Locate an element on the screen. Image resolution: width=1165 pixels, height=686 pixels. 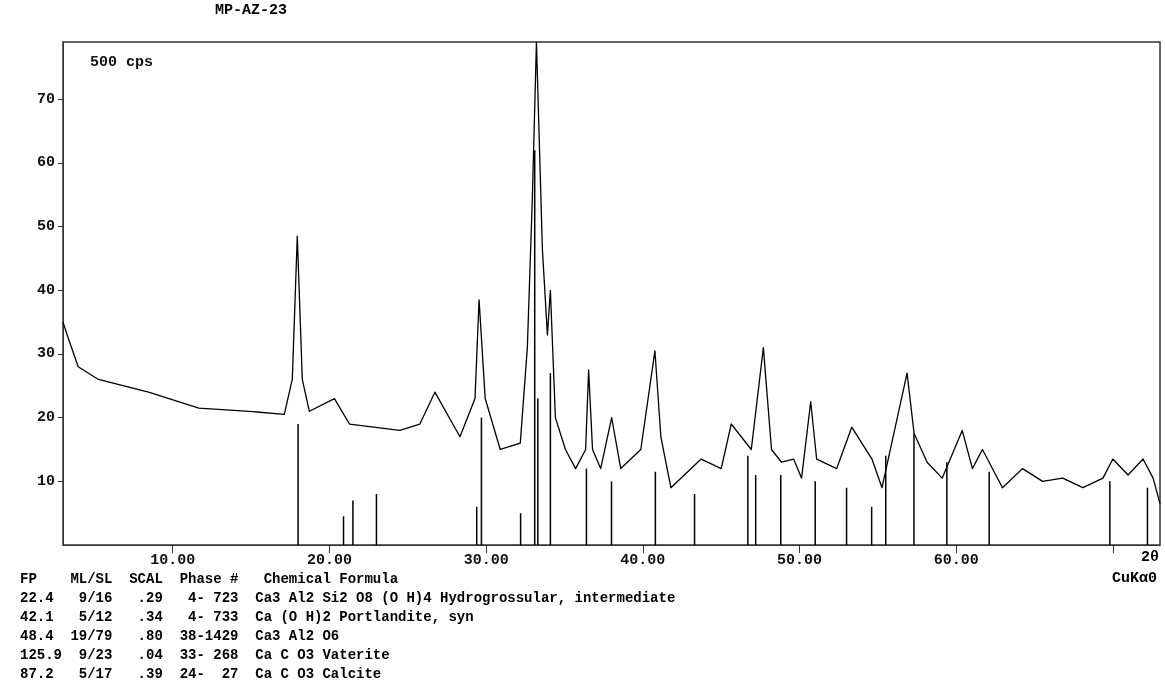
x-tick-label: 30.00 is located at coordinates (486, 560).